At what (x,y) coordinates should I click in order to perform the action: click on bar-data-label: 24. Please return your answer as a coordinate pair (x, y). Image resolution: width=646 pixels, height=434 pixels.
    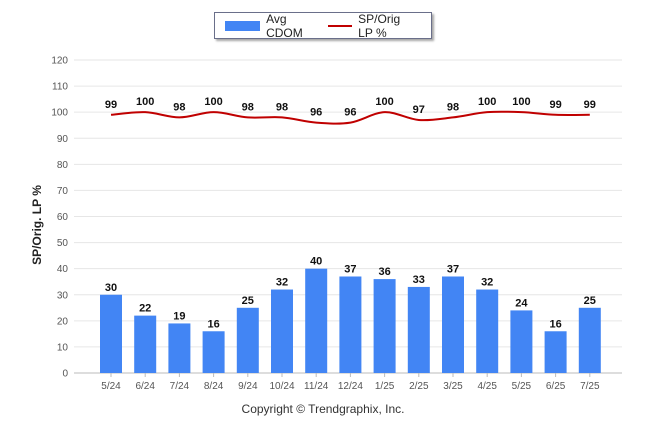
    Looking at the image, I should click on (521, 303).